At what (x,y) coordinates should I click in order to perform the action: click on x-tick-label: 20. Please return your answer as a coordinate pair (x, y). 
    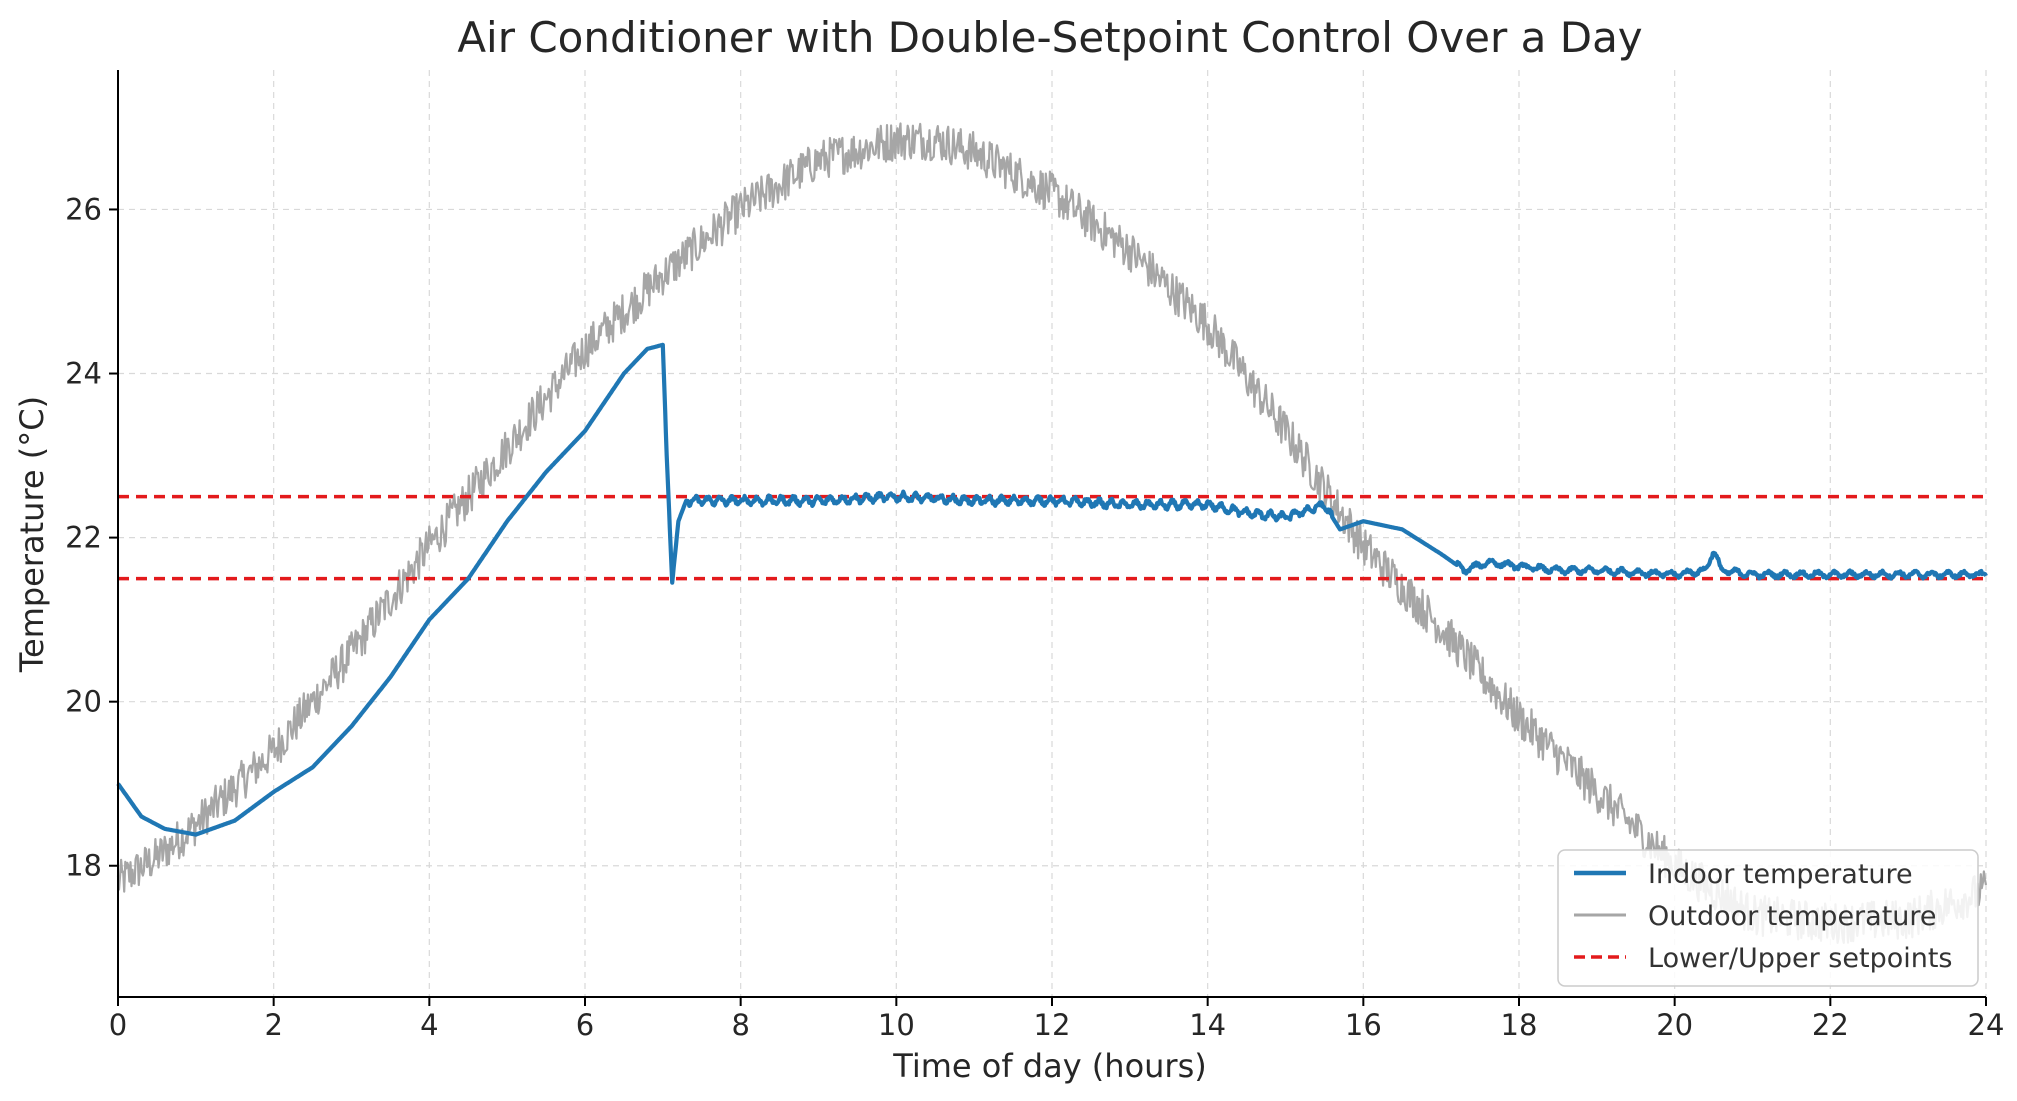
    Looking at the image, I should click on (1674, 1025).